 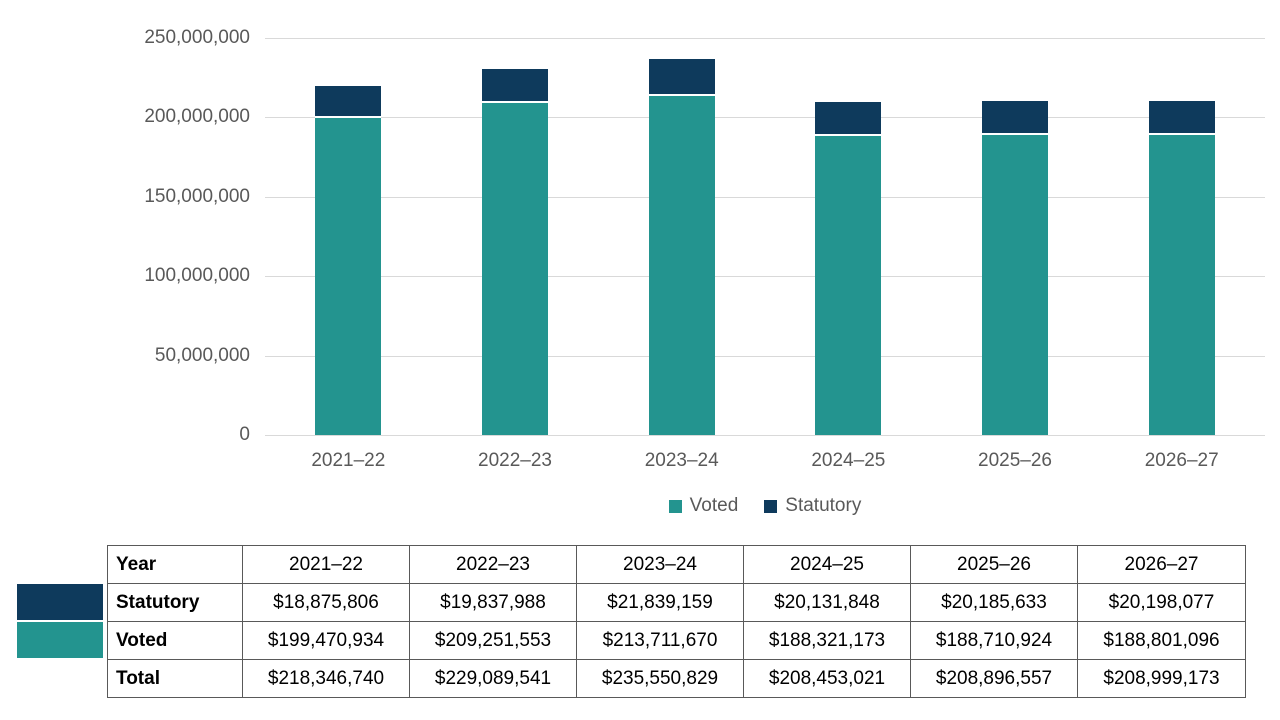 I want to click on table-value-cell: $209,251,553, so click(x=493, y=640).